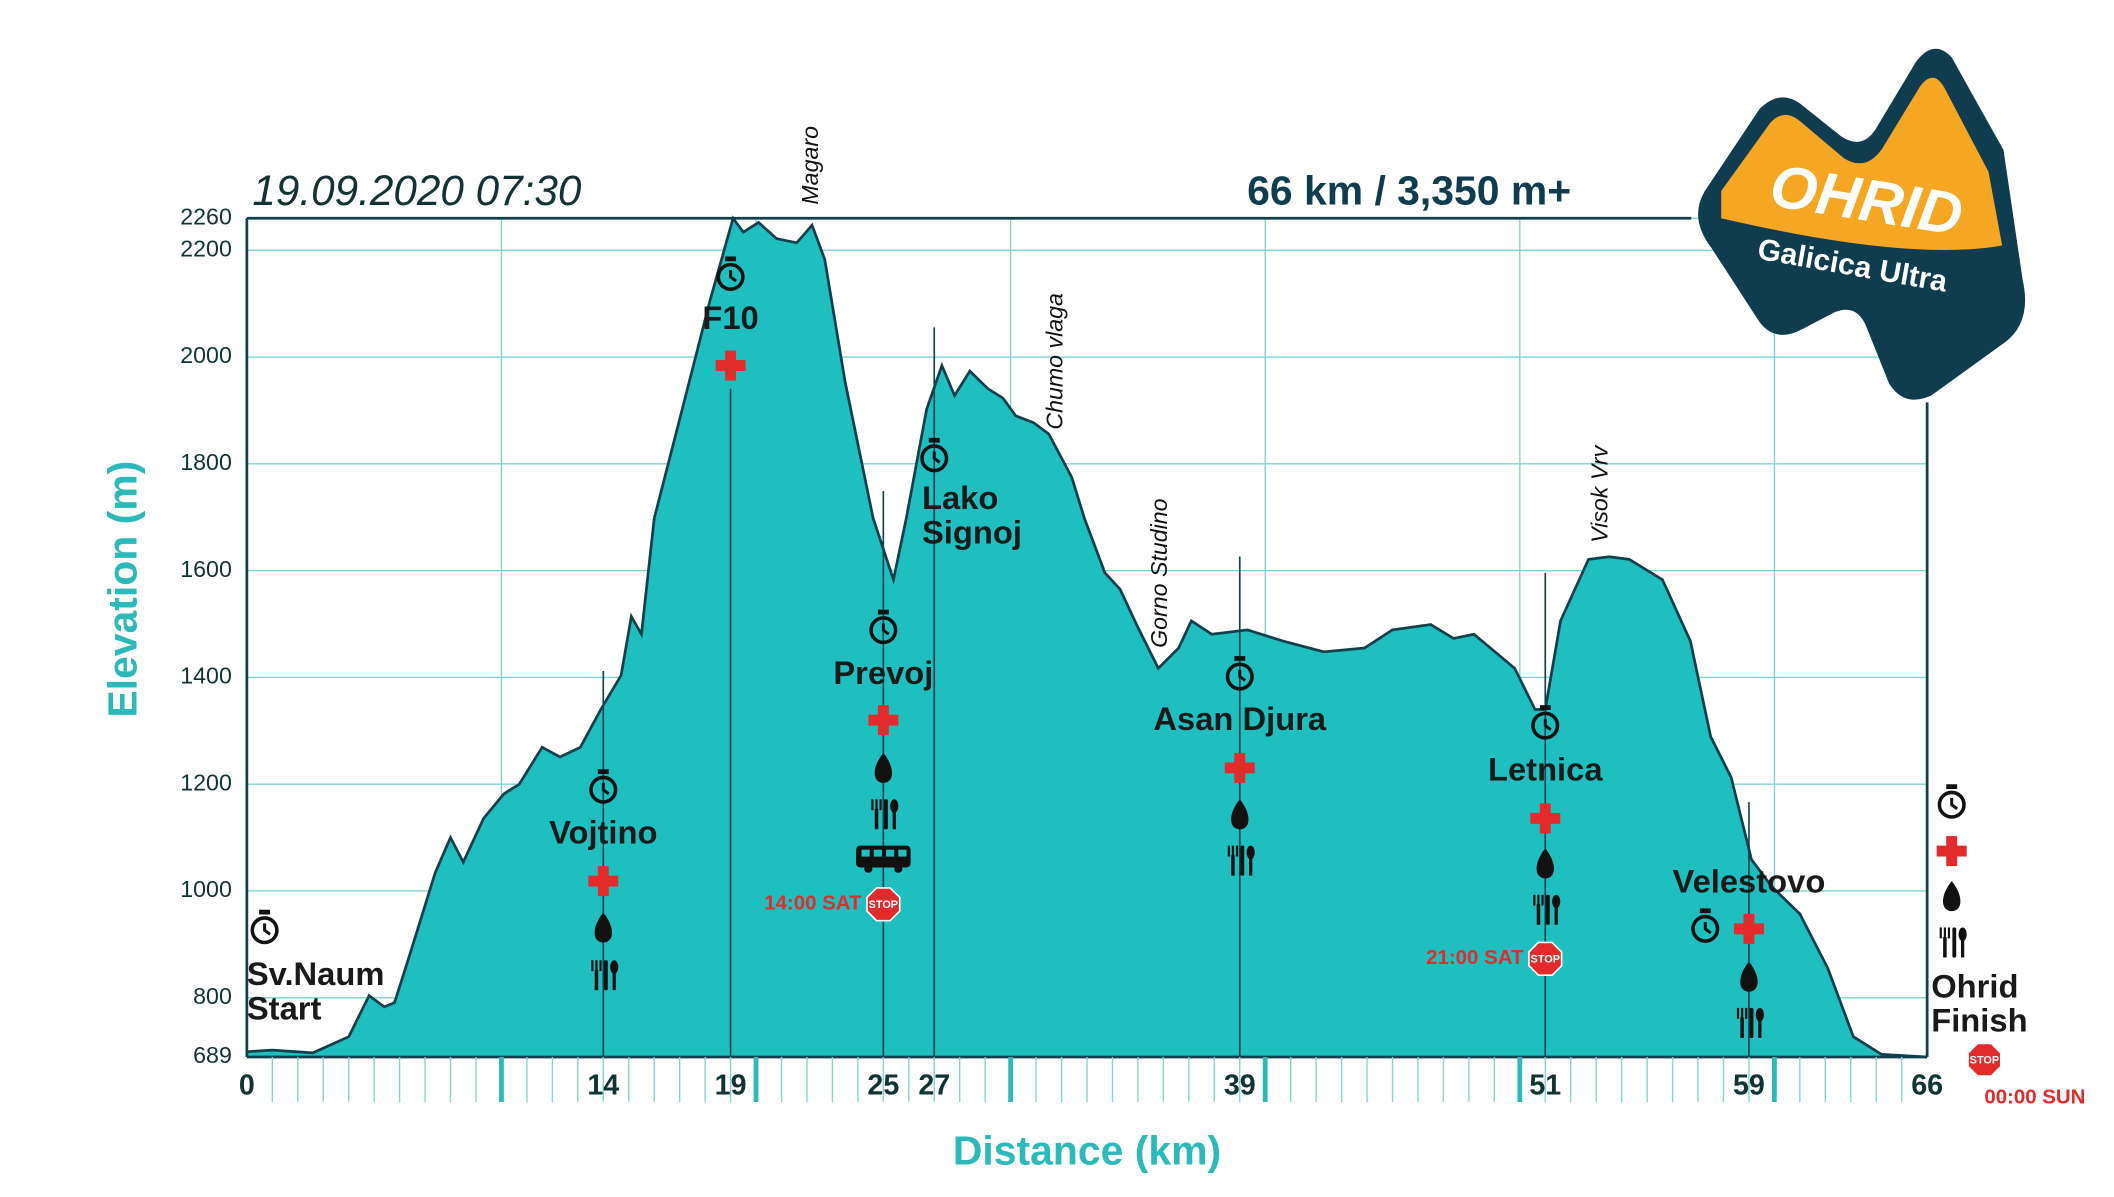 Image resolution: width=2114 pixels, height=1197 pixels. Describe the element at coordinates (2034, 1096) in the screenshot. I see `cutoff-time: 00:00 SUN` at that location.